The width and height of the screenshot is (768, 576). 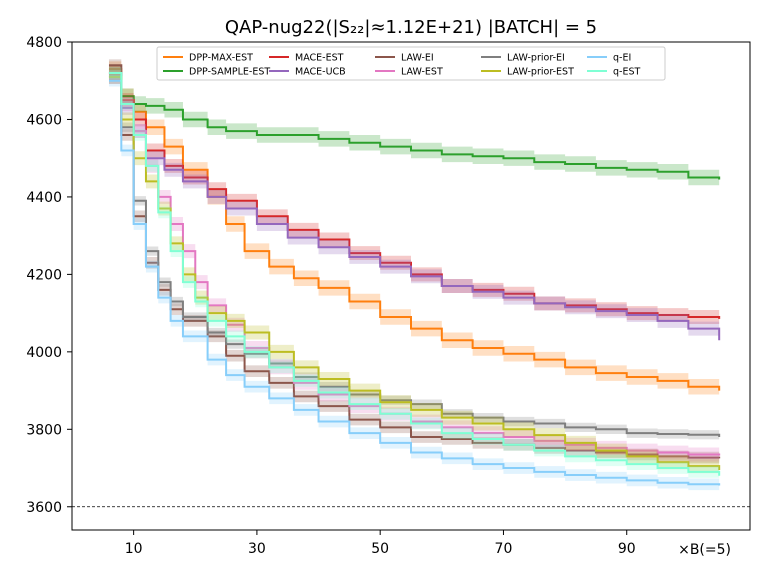 What do you see at coordinates (320, 72) in the screenshot?
I see `legend-label-mace-ucb: MACE-UCB` at bounding box center [320, 72].